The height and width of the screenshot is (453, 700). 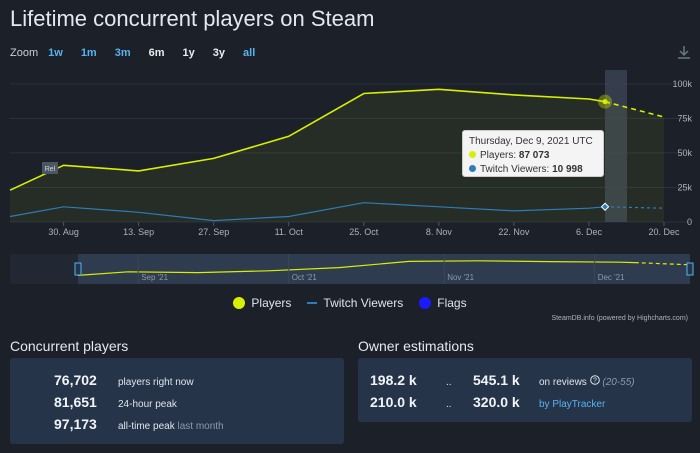 What do you see at coordinates (662, 264) in the screenshot?
I see `navigator-forecast` at bounding box center [662, 264].